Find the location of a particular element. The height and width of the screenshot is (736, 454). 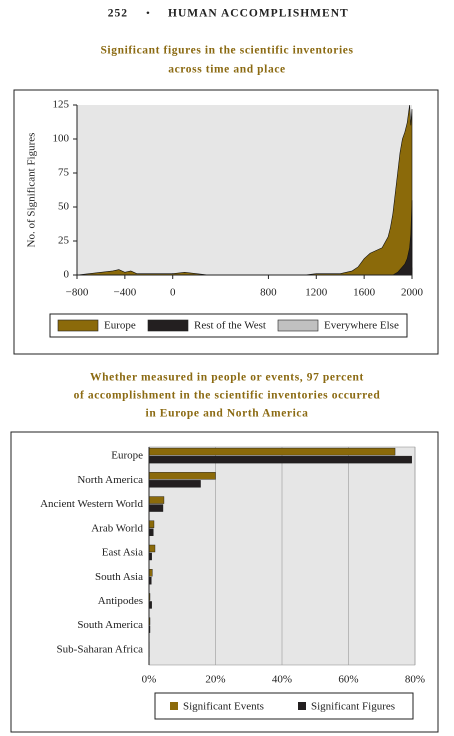

x-tick-label: 40% is located at coordinates (282, 680).